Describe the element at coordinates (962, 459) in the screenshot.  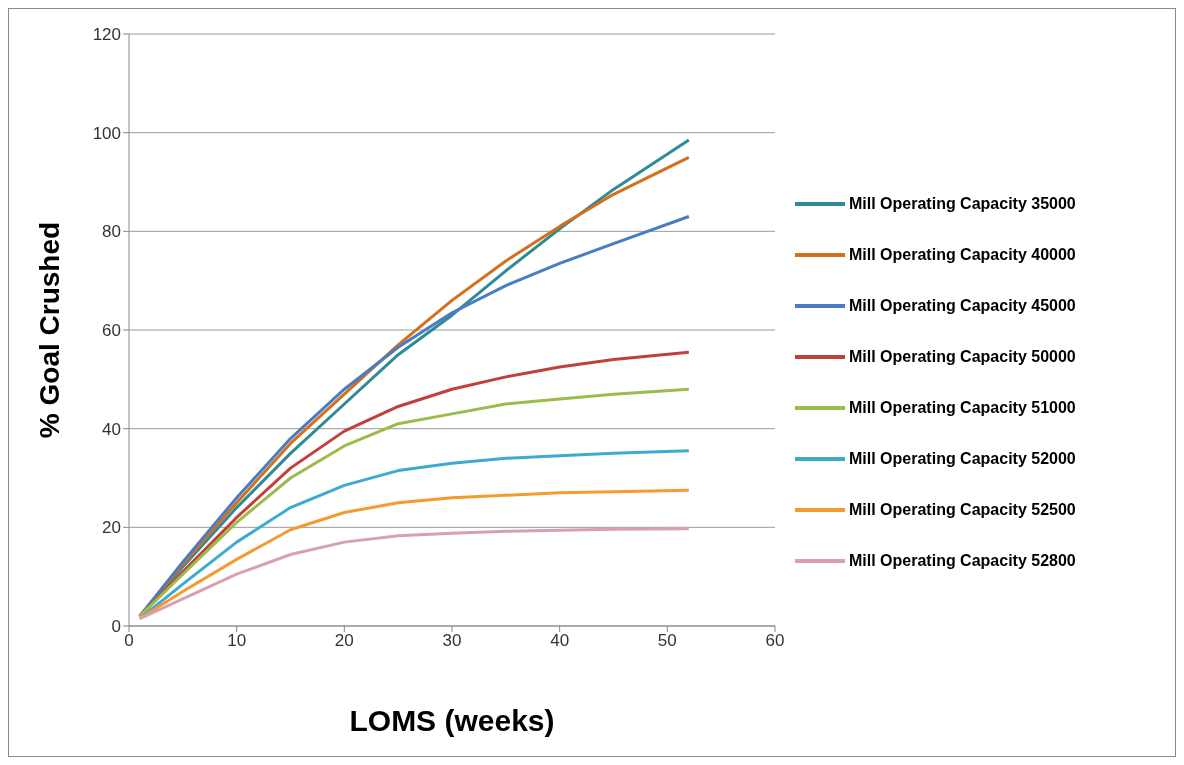
I see `legend-label: Mill Operating Capacity 52000` at that location.